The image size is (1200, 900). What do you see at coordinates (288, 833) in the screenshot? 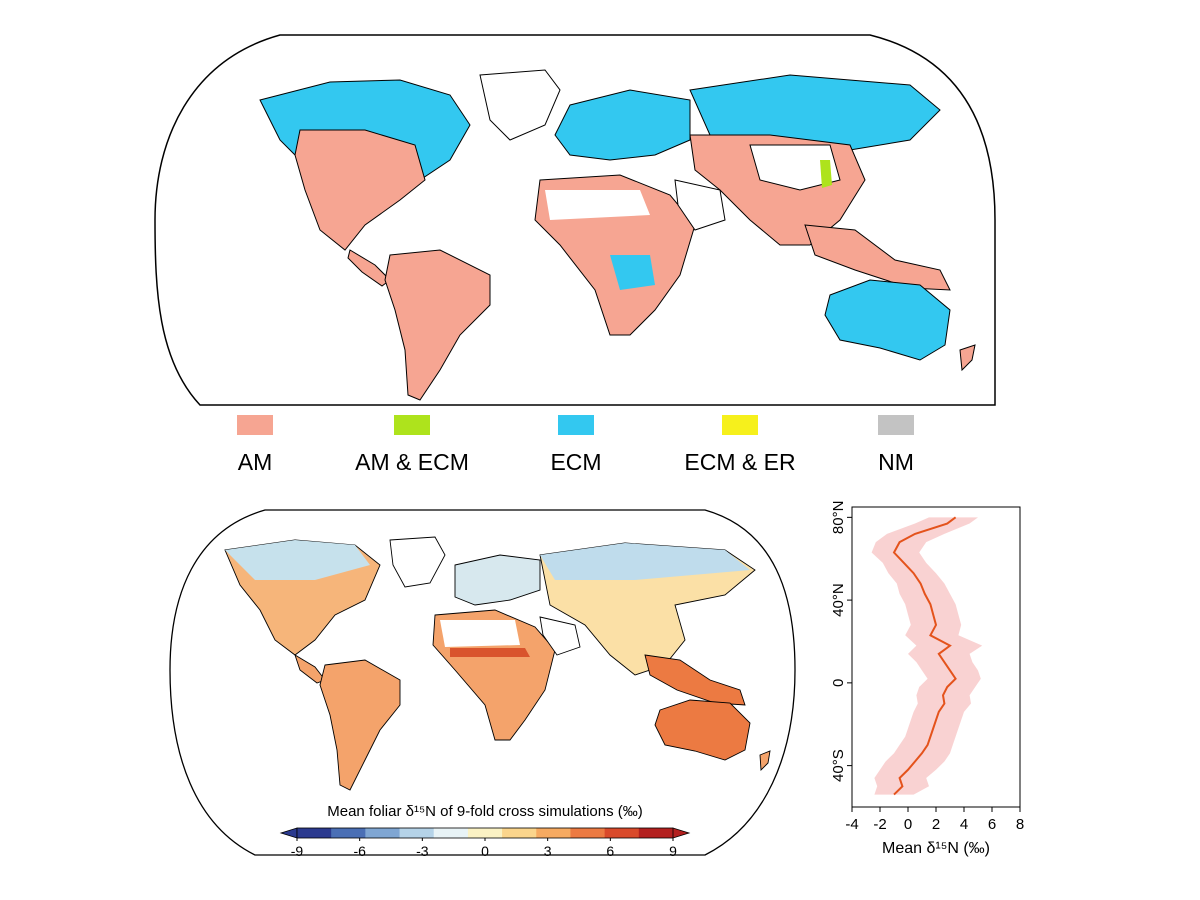
I see `colorbar-arrow-left` at bounding box center [288, 833].